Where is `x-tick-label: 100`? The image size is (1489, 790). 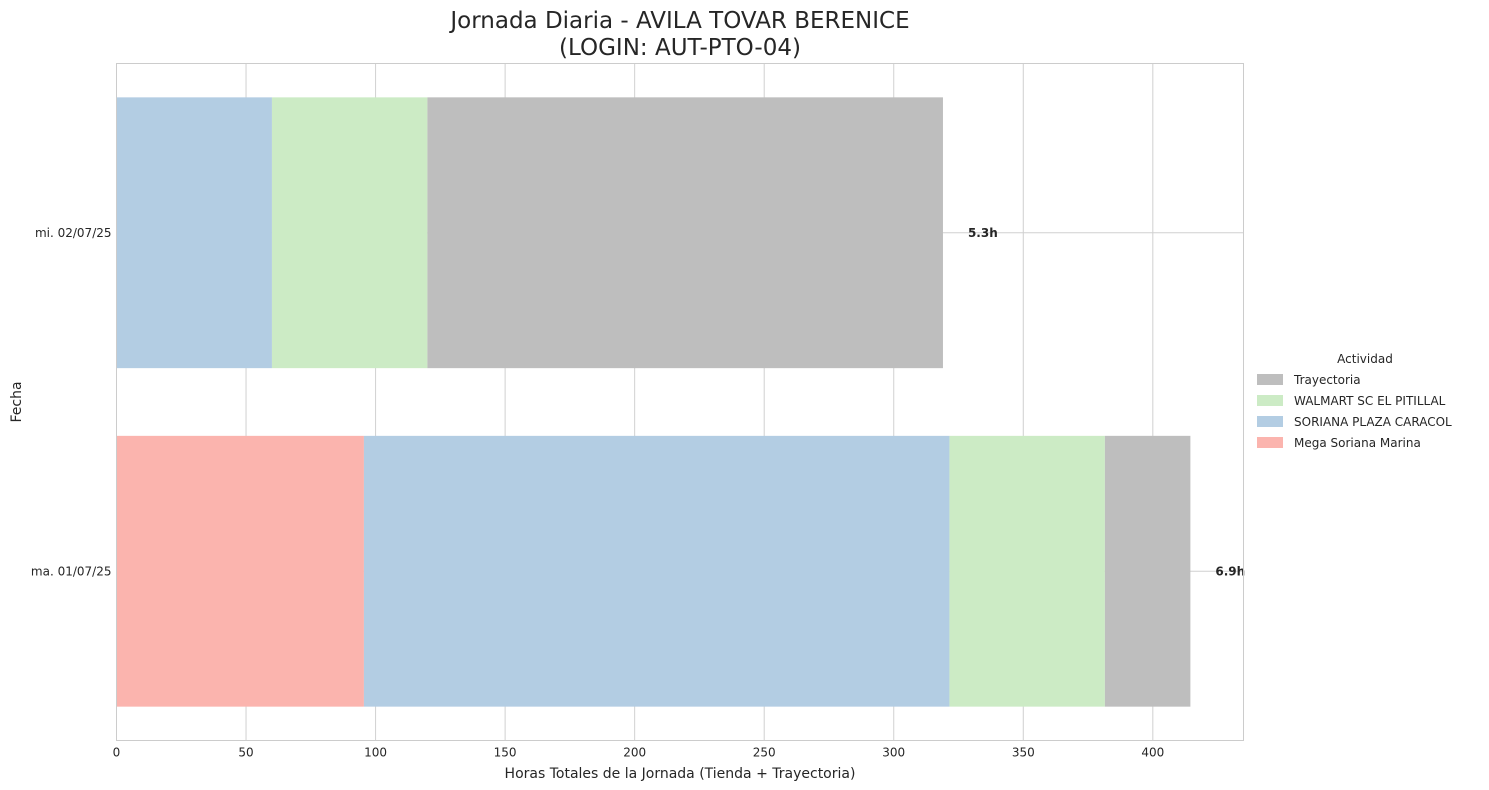
x-tick-label: 100 is located at coordinates (375, 753).